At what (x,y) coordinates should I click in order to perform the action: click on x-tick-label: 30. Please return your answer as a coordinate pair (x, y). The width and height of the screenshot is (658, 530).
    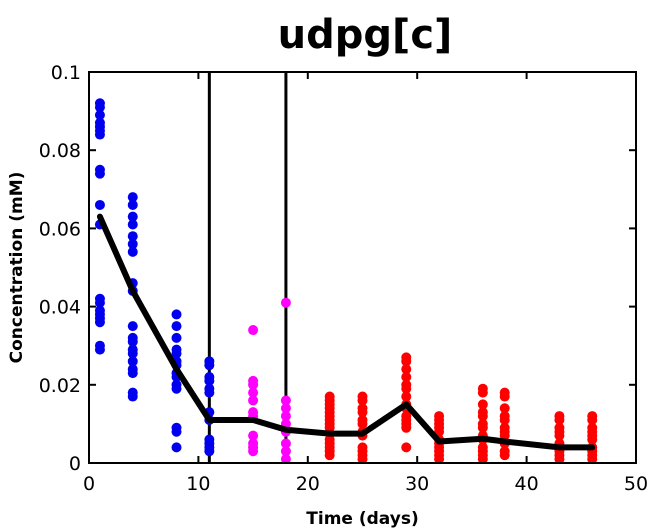
    Looking at the image, I should click on (417, 484).